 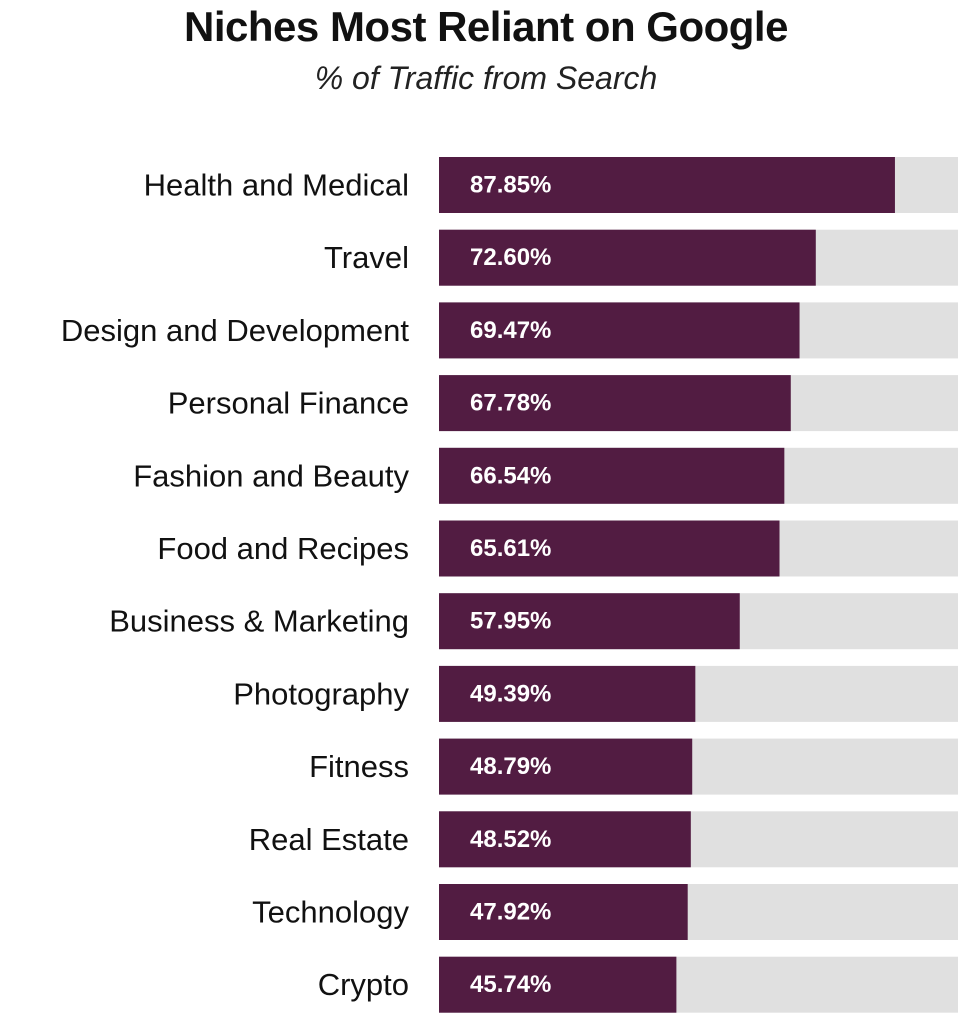 What do you see at coordinates (627, 257) in the screenshot?
I see `bar-travel` at bounding box center [627, 257].